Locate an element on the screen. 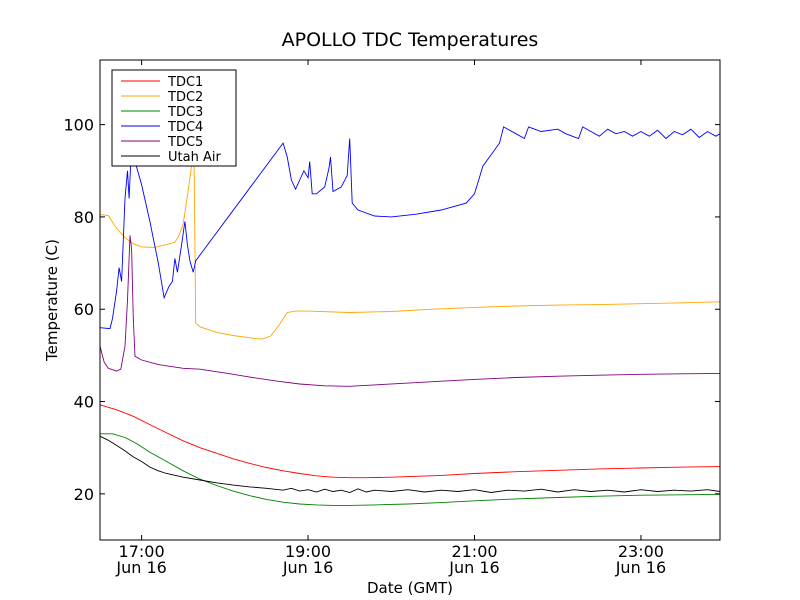  y-tick-label: 80 is located at coordinates (84, 217).